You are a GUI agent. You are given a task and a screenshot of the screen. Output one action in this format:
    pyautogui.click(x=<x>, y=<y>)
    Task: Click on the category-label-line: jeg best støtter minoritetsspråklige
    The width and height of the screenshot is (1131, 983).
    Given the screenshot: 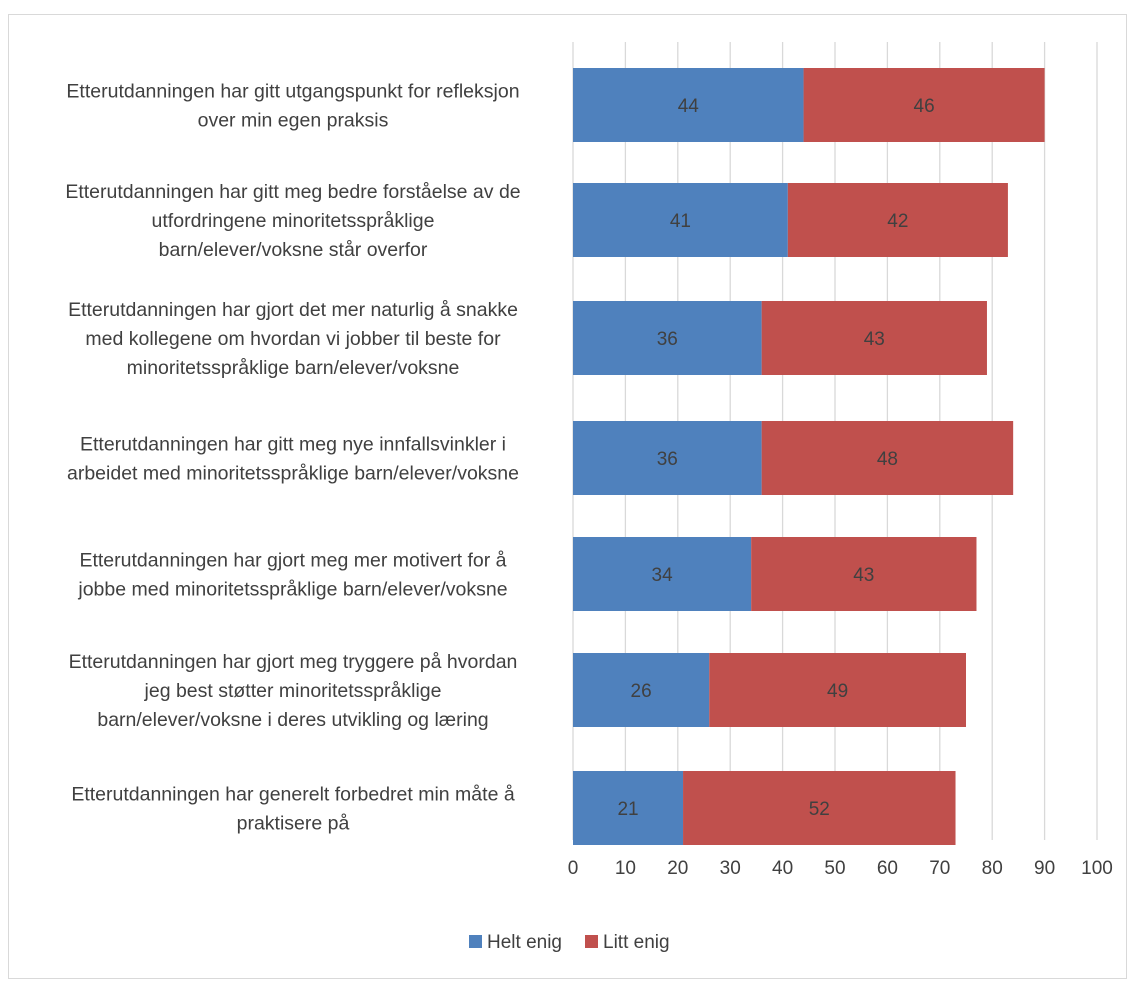 What is the action you would take?
    pyautogui.click(x=293, y=691)
    